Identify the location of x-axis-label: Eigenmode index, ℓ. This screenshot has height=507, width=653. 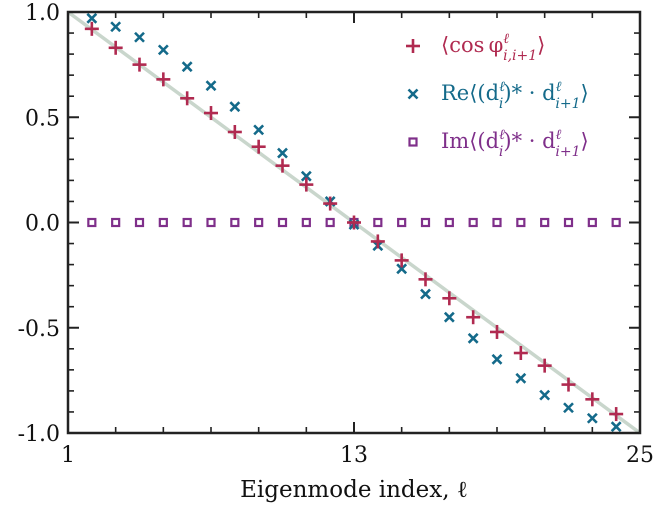
(354, 490).